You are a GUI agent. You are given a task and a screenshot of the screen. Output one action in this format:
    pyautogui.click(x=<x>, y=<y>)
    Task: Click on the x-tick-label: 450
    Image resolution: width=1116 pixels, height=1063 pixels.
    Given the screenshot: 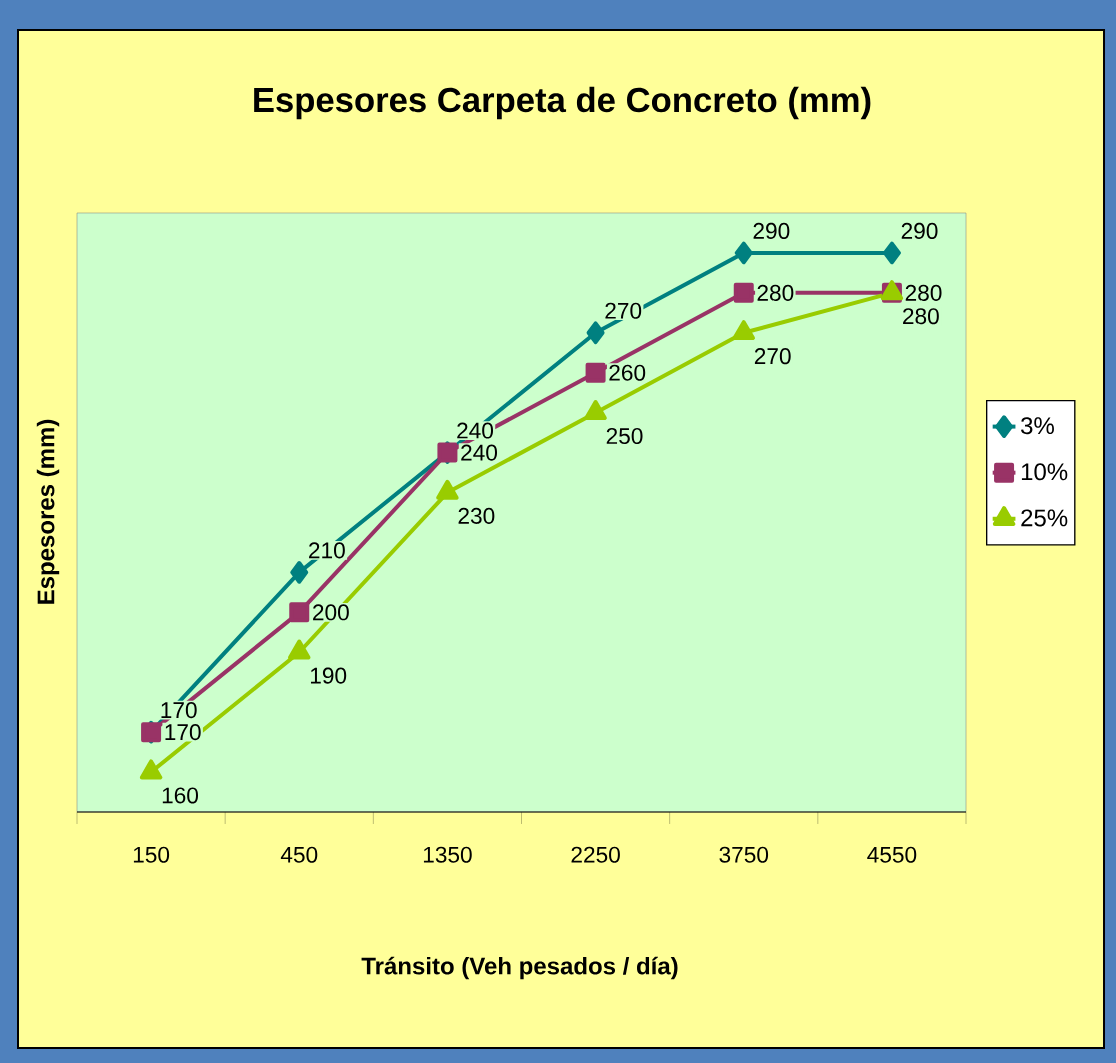 What is the action you would take?
    pyautogui.click(x=299, y=854)
    